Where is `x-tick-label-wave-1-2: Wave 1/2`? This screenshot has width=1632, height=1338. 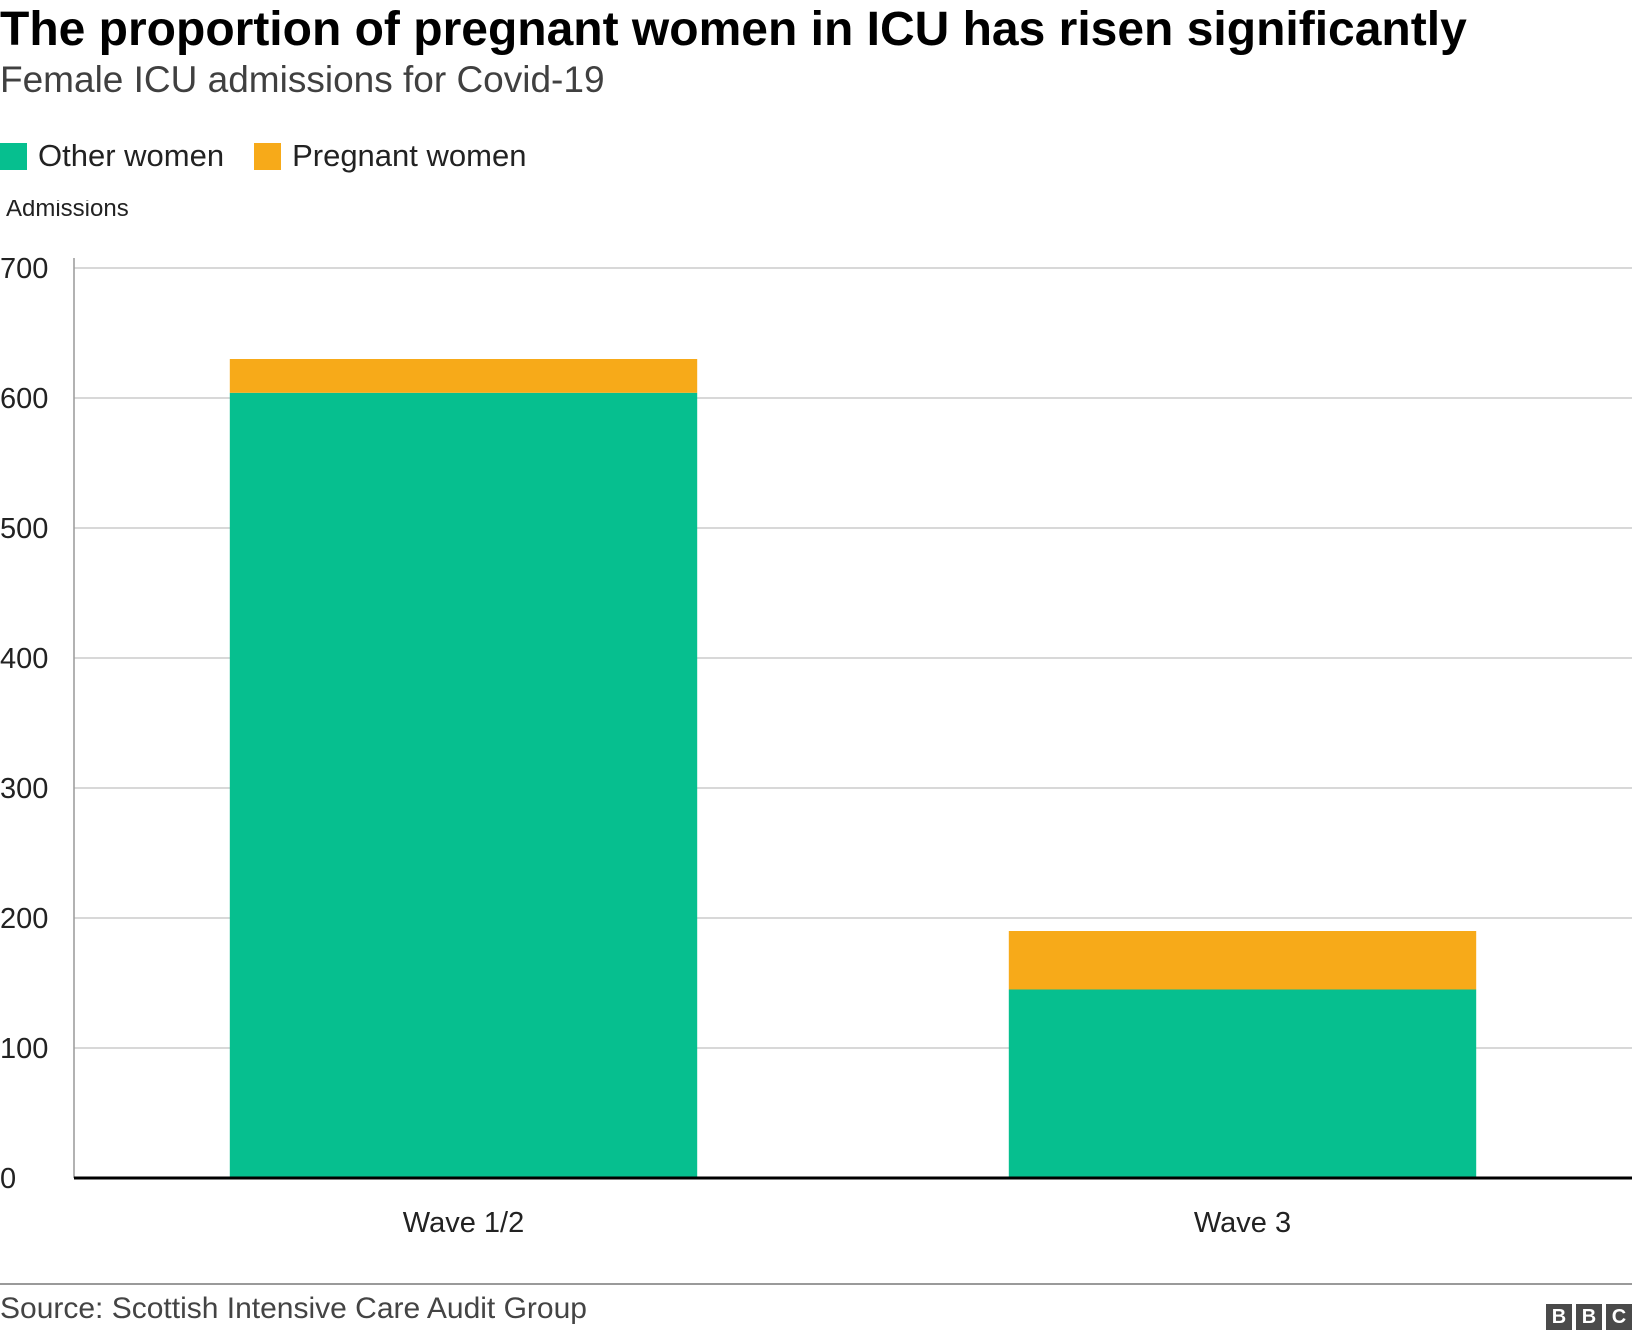
x-tick-label-wave-1-2: Wave 1/2 is located at coordinates (463, 1223).